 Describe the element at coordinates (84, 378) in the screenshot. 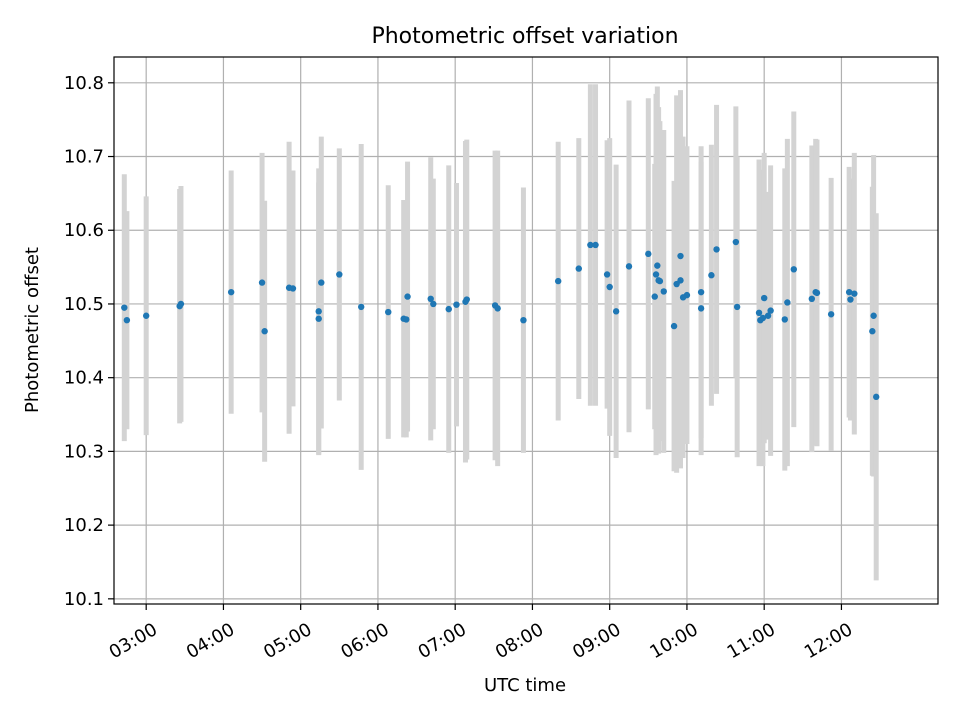

I see `y-tick-label: 10.4` at that location.